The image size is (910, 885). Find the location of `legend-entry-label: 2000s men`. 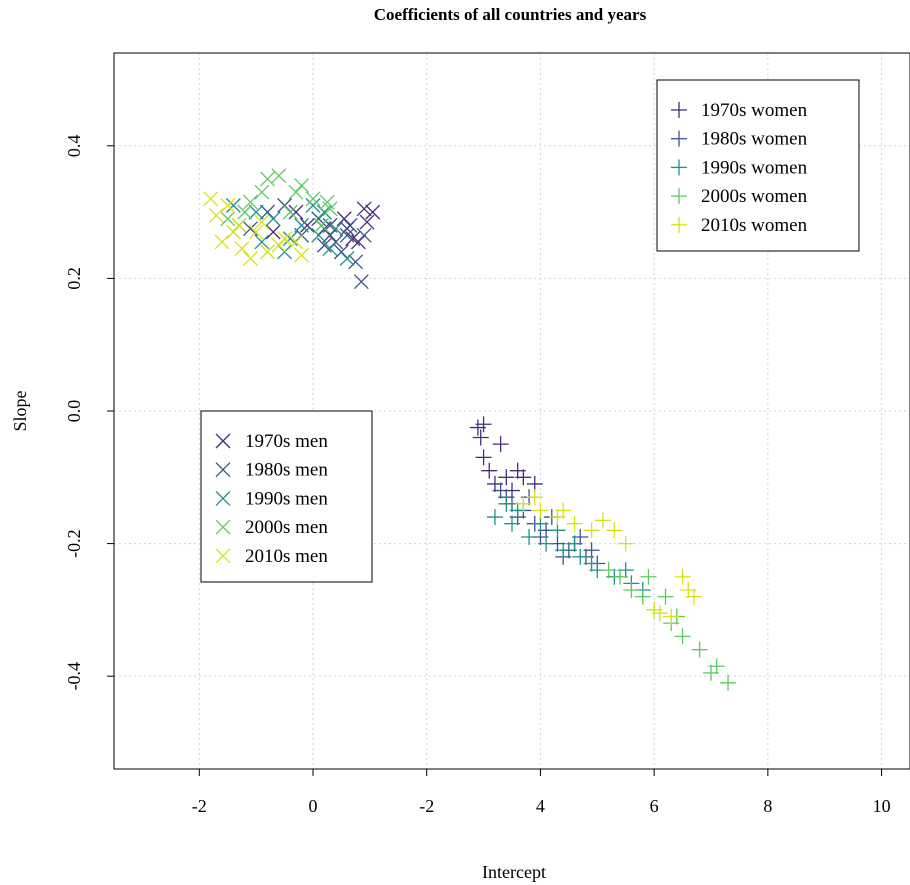

legend-entry-label: 2000s men is located at coordinates (286, 527).